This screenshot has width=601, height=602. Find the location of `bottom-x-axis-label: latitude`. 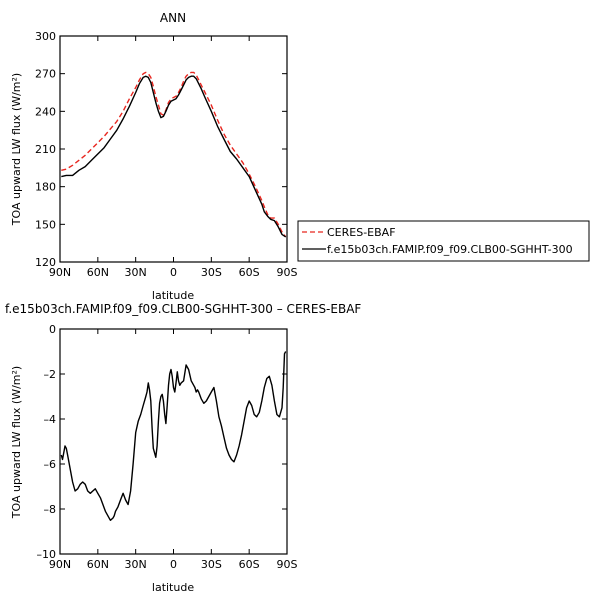

bottom-x-axis-label: latitude is located at coordinates (173, 587).